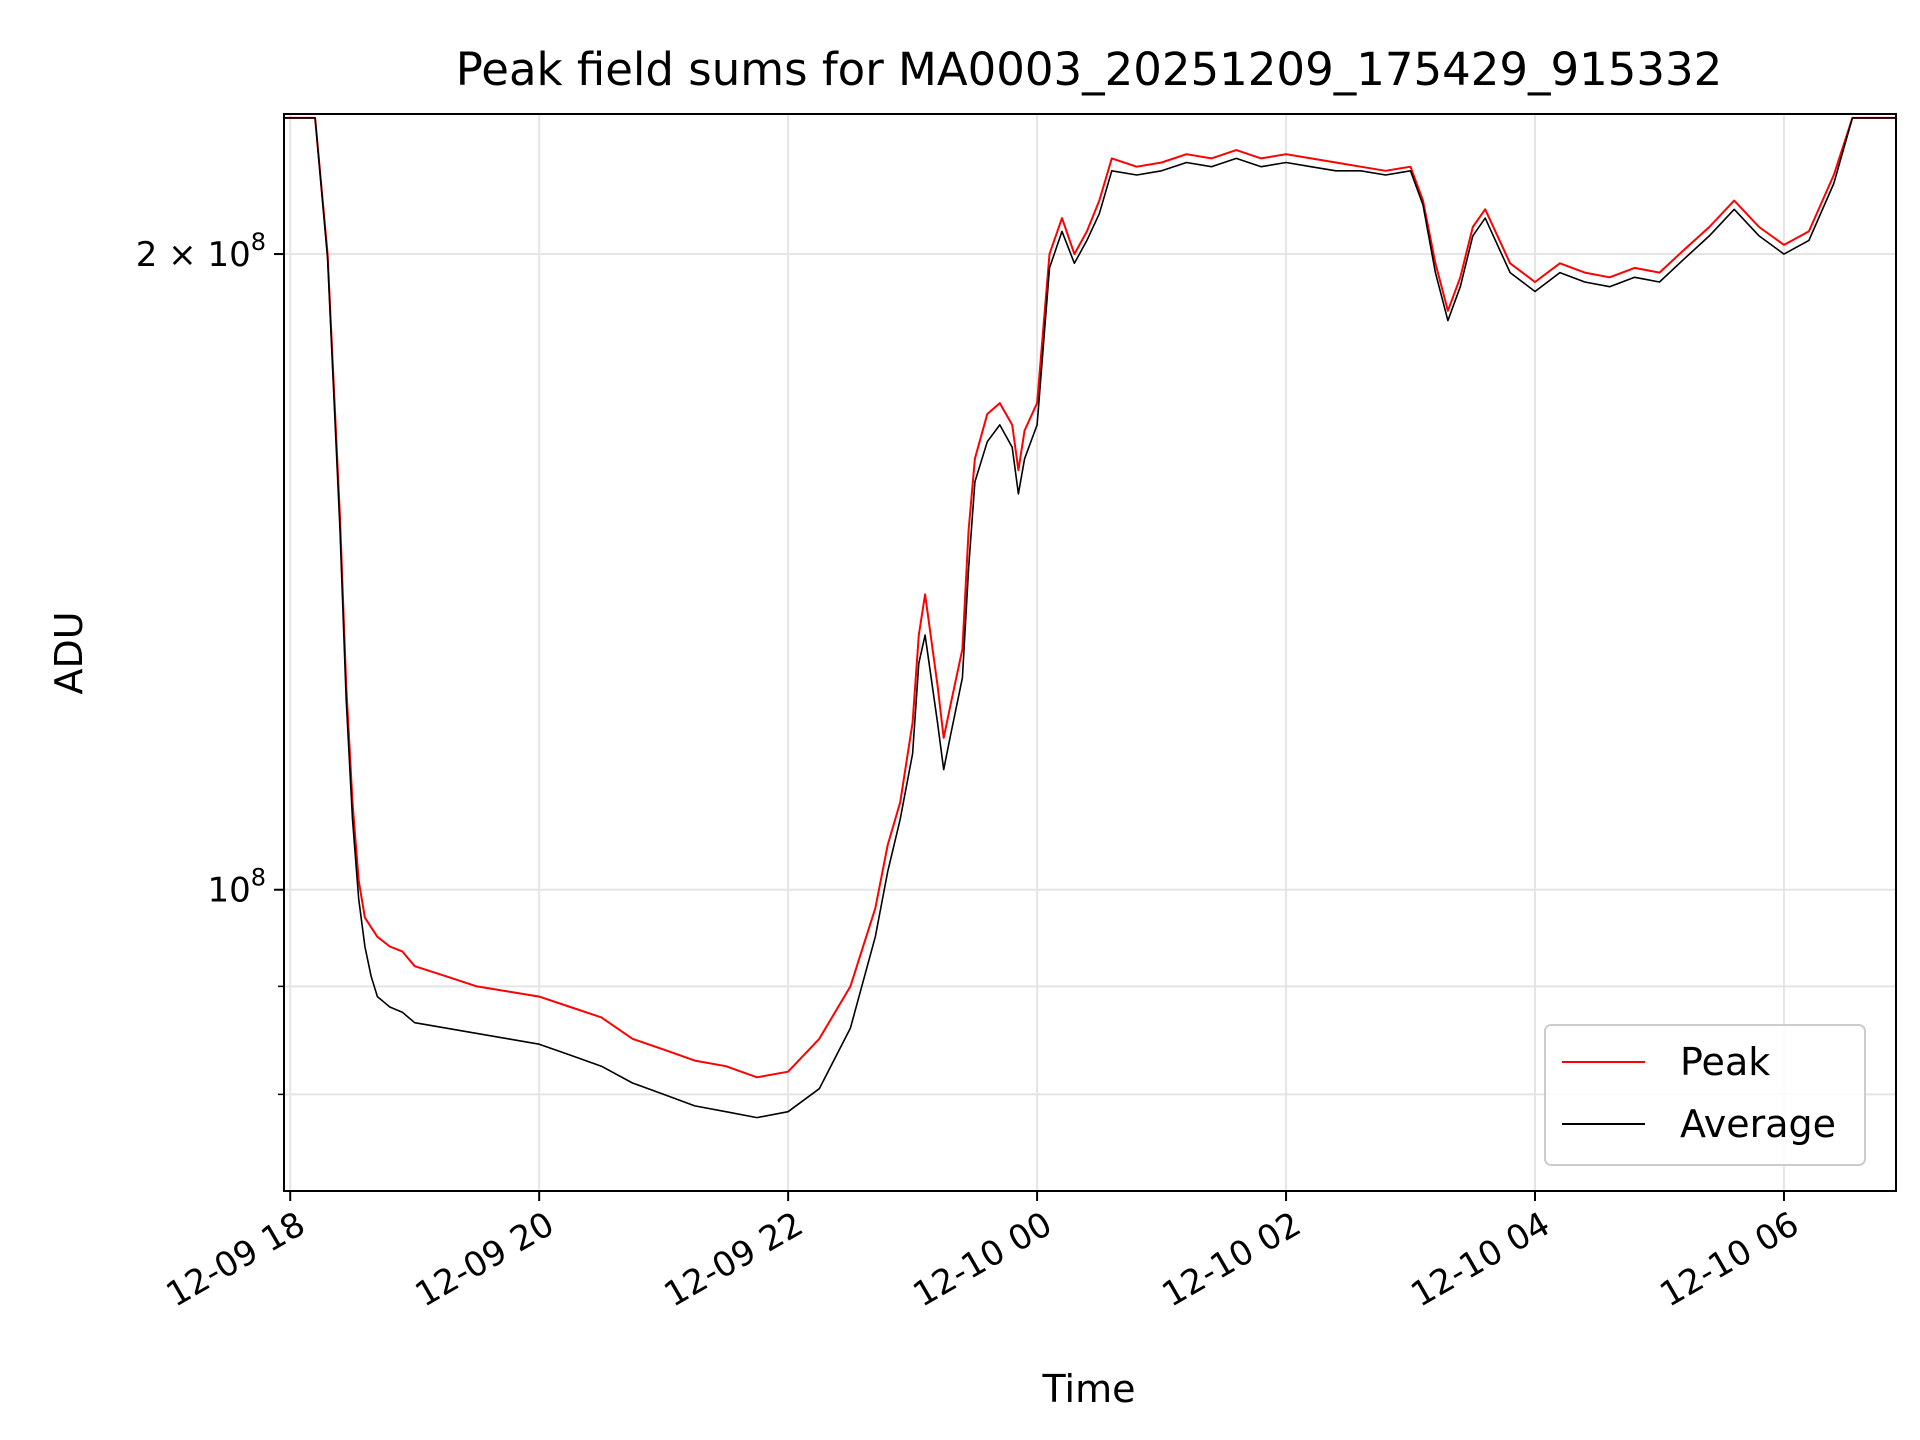 The image size is (1920, 1440). What do you see at coordinates (1758, 1124) in the screenshot?
I see `legend-label-average: Average` at bounding box center [1758, 1124].